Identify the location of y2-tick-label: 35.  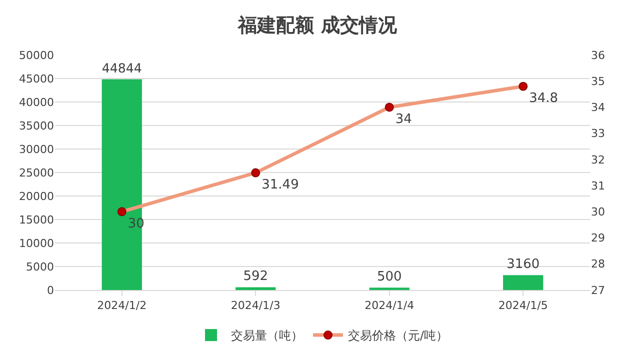
(598, 81).